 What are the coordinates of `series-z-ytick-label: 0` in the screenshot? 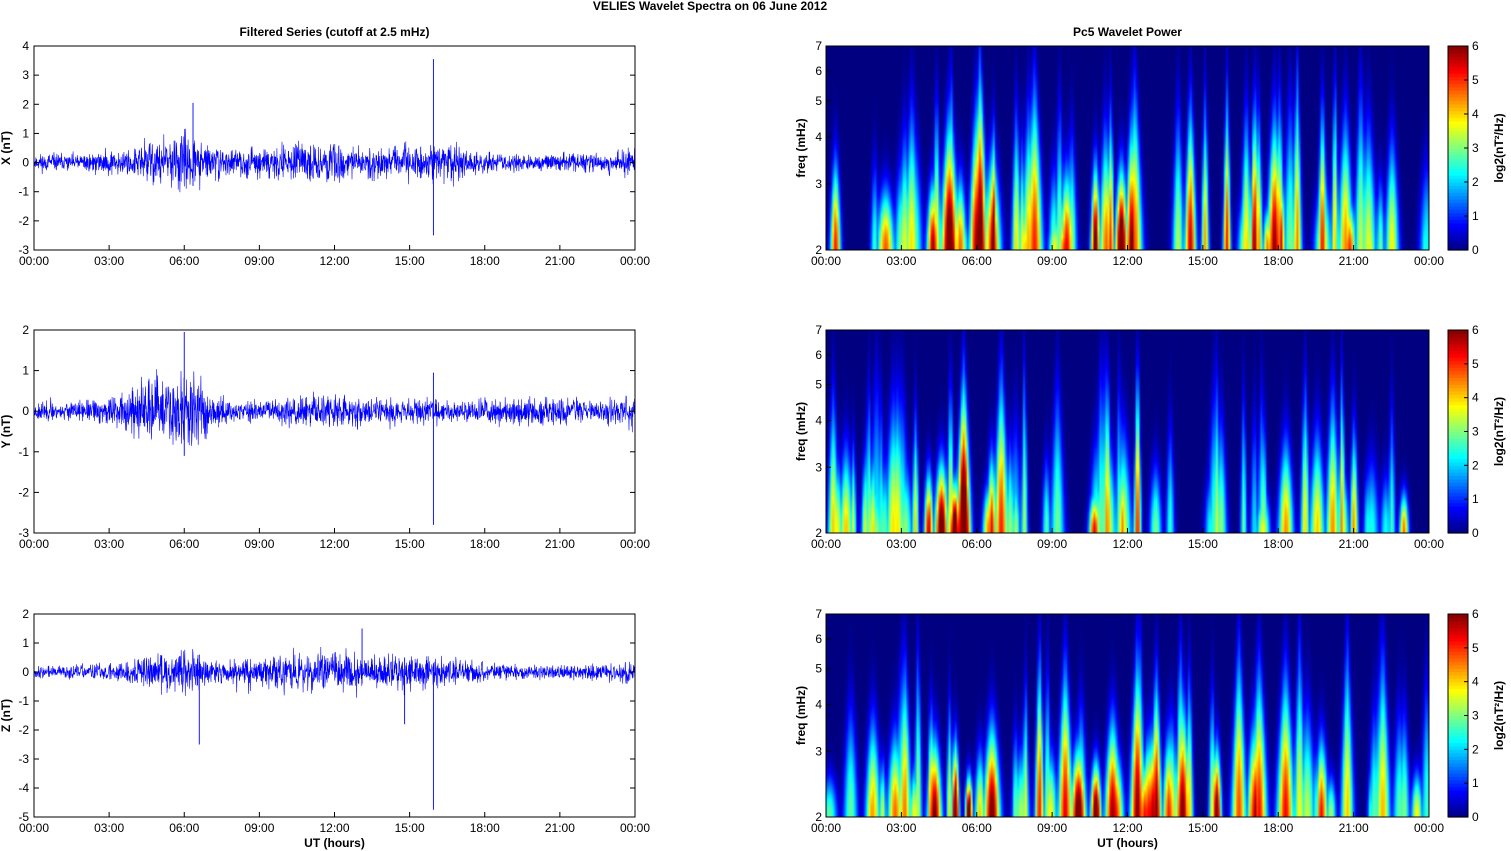 It's located at (25, 672).